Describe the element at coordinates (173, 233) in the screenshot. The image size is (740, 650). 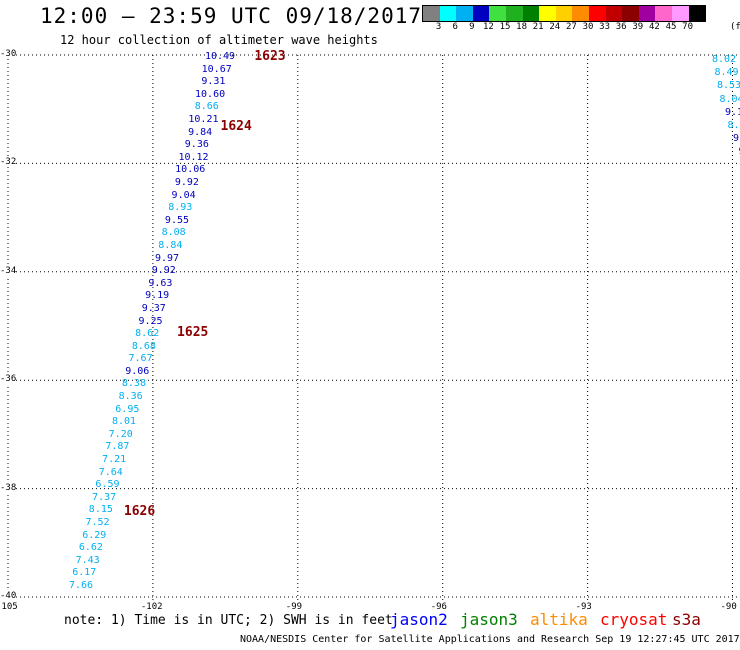
I see `wave-height-value: 8.08` at that location.